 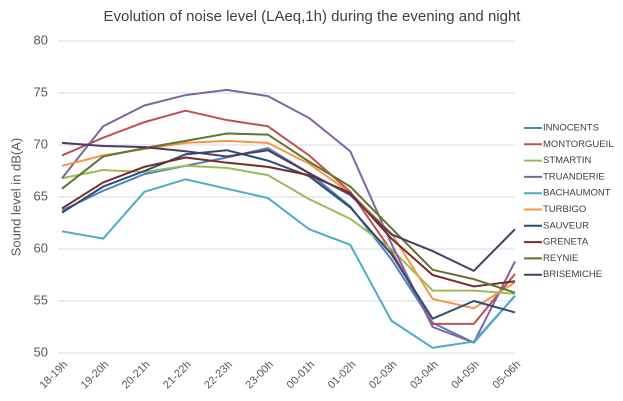 I want to click on legend-label: TURBIGO, so click(x=564, y=209).